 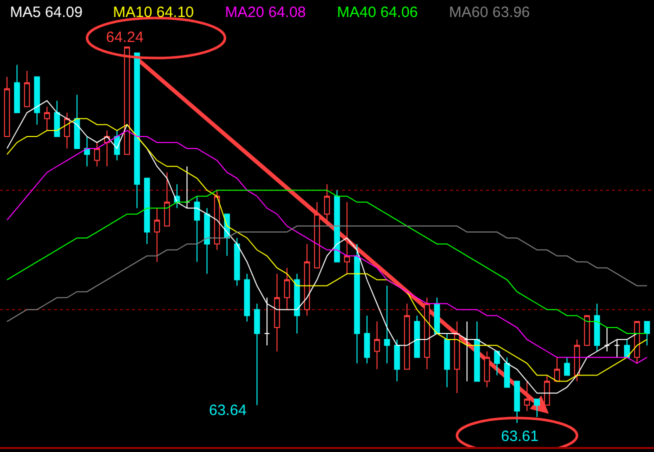 What do you see at coordinates (377, 12) in the screenshot?
I see `text: MA40 64.06` at bounding box center [377, 12].